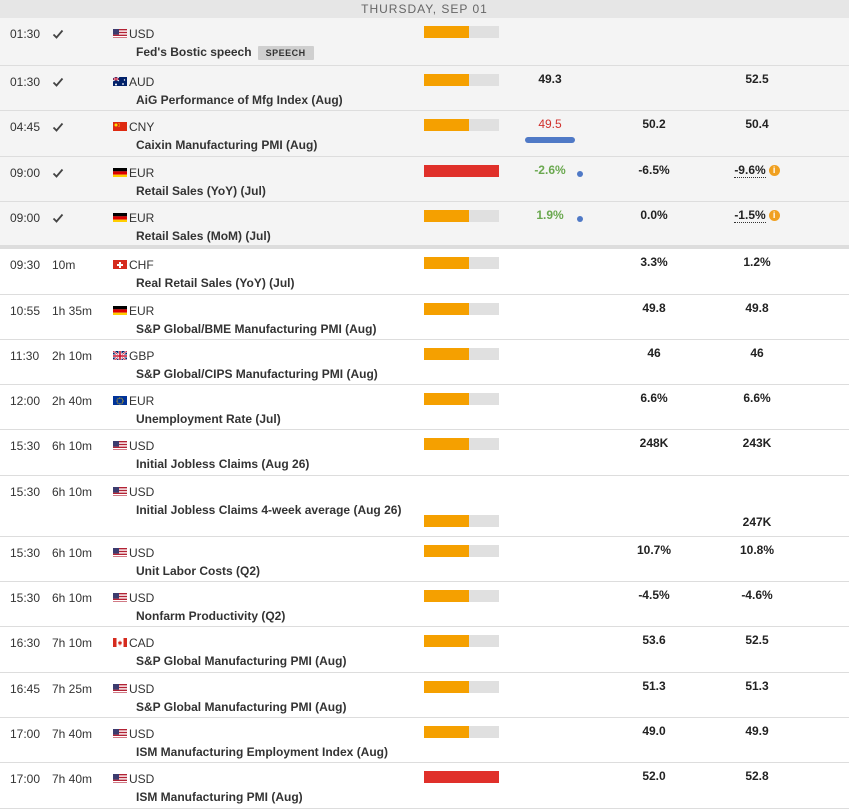 This screenshot has width=849, height=811. What do you see at coordinates (25, 643) in the screenshot?
I see `event-time: 16:30` at bounding box center [25, 643].